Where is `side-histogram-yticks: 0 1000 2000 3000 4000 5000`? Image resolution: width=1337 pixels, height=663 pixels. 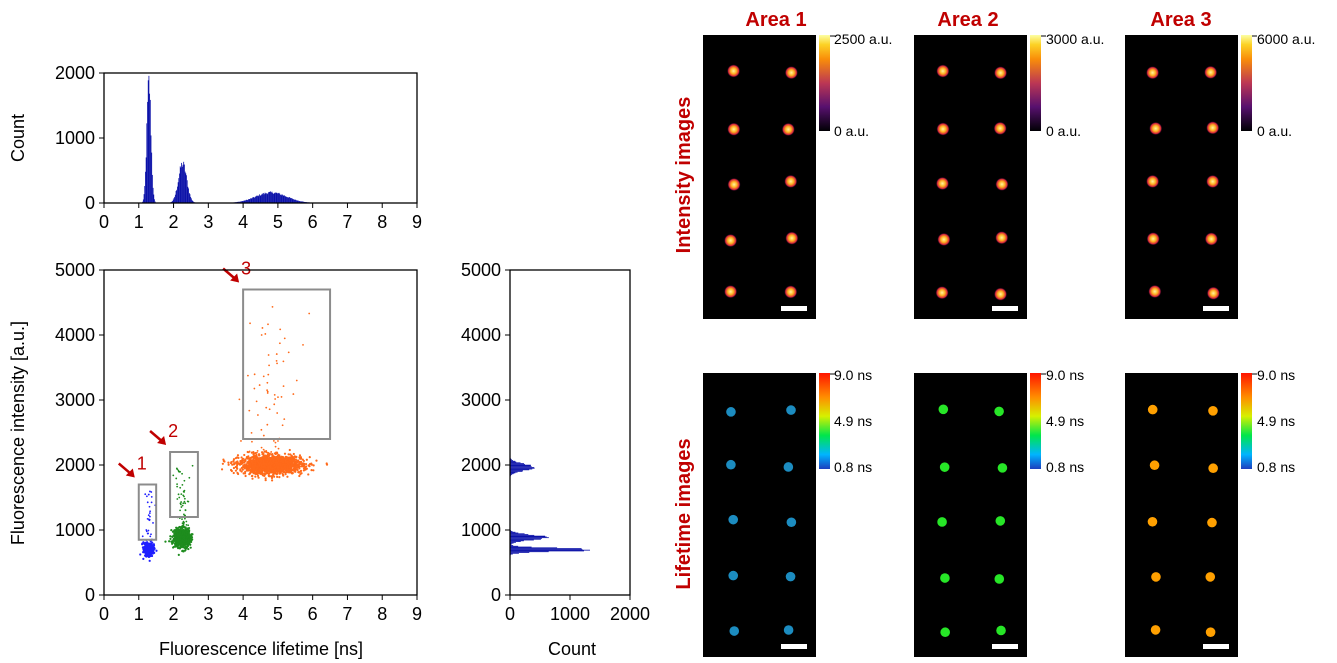
side-histogram-yticks: 0 1000 2000 3000 4000 5000 is located at coordinates (485, 432).